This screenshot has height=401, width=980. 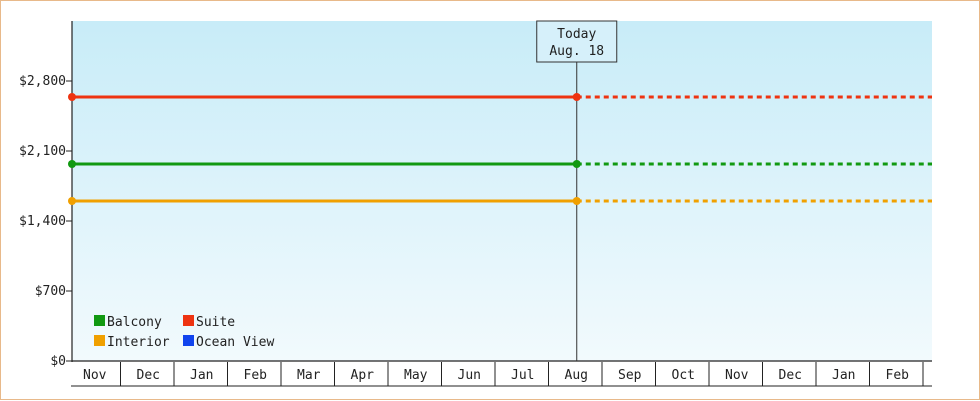 What do you see at coordinates (46, 195) in the screenshot?
I see `y-axis: $0 $700 $1,400 $2,100 $2,800` at bounding box center [46, 195].